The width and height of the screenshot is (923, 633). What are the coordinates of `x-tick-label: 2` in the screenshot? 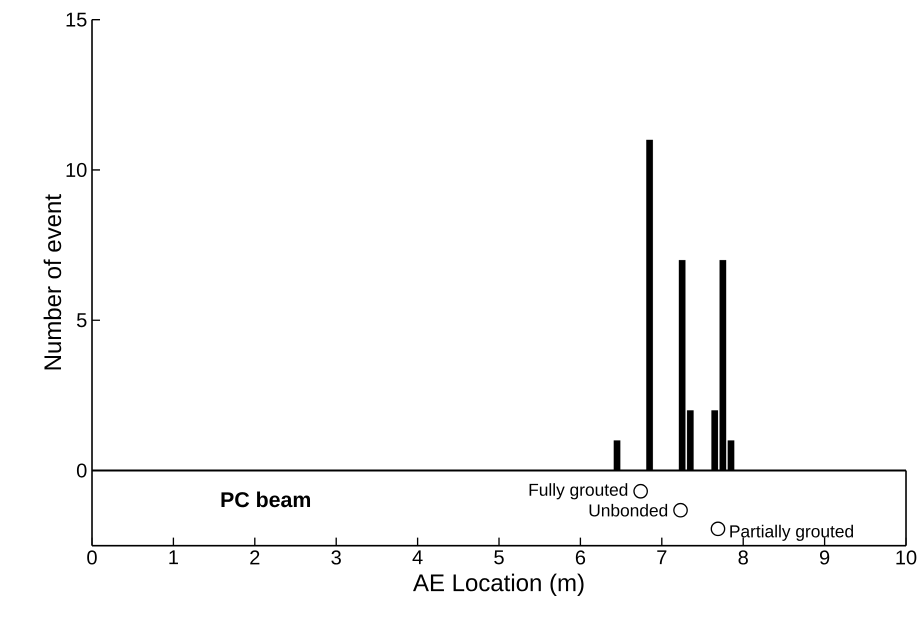 It's located at (255, 557).